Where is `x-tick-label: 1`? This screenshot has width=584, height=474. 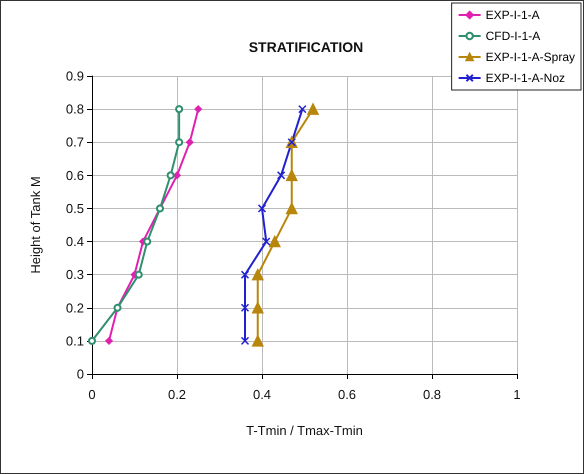 x-tick-label: 1 is located at coordinates (517, 394).